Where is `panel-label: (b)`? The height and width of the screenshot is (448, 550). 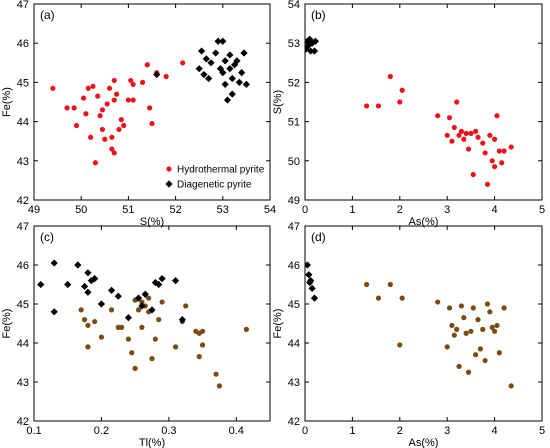
panel-label: (b) is located at coordinates (318, 15).